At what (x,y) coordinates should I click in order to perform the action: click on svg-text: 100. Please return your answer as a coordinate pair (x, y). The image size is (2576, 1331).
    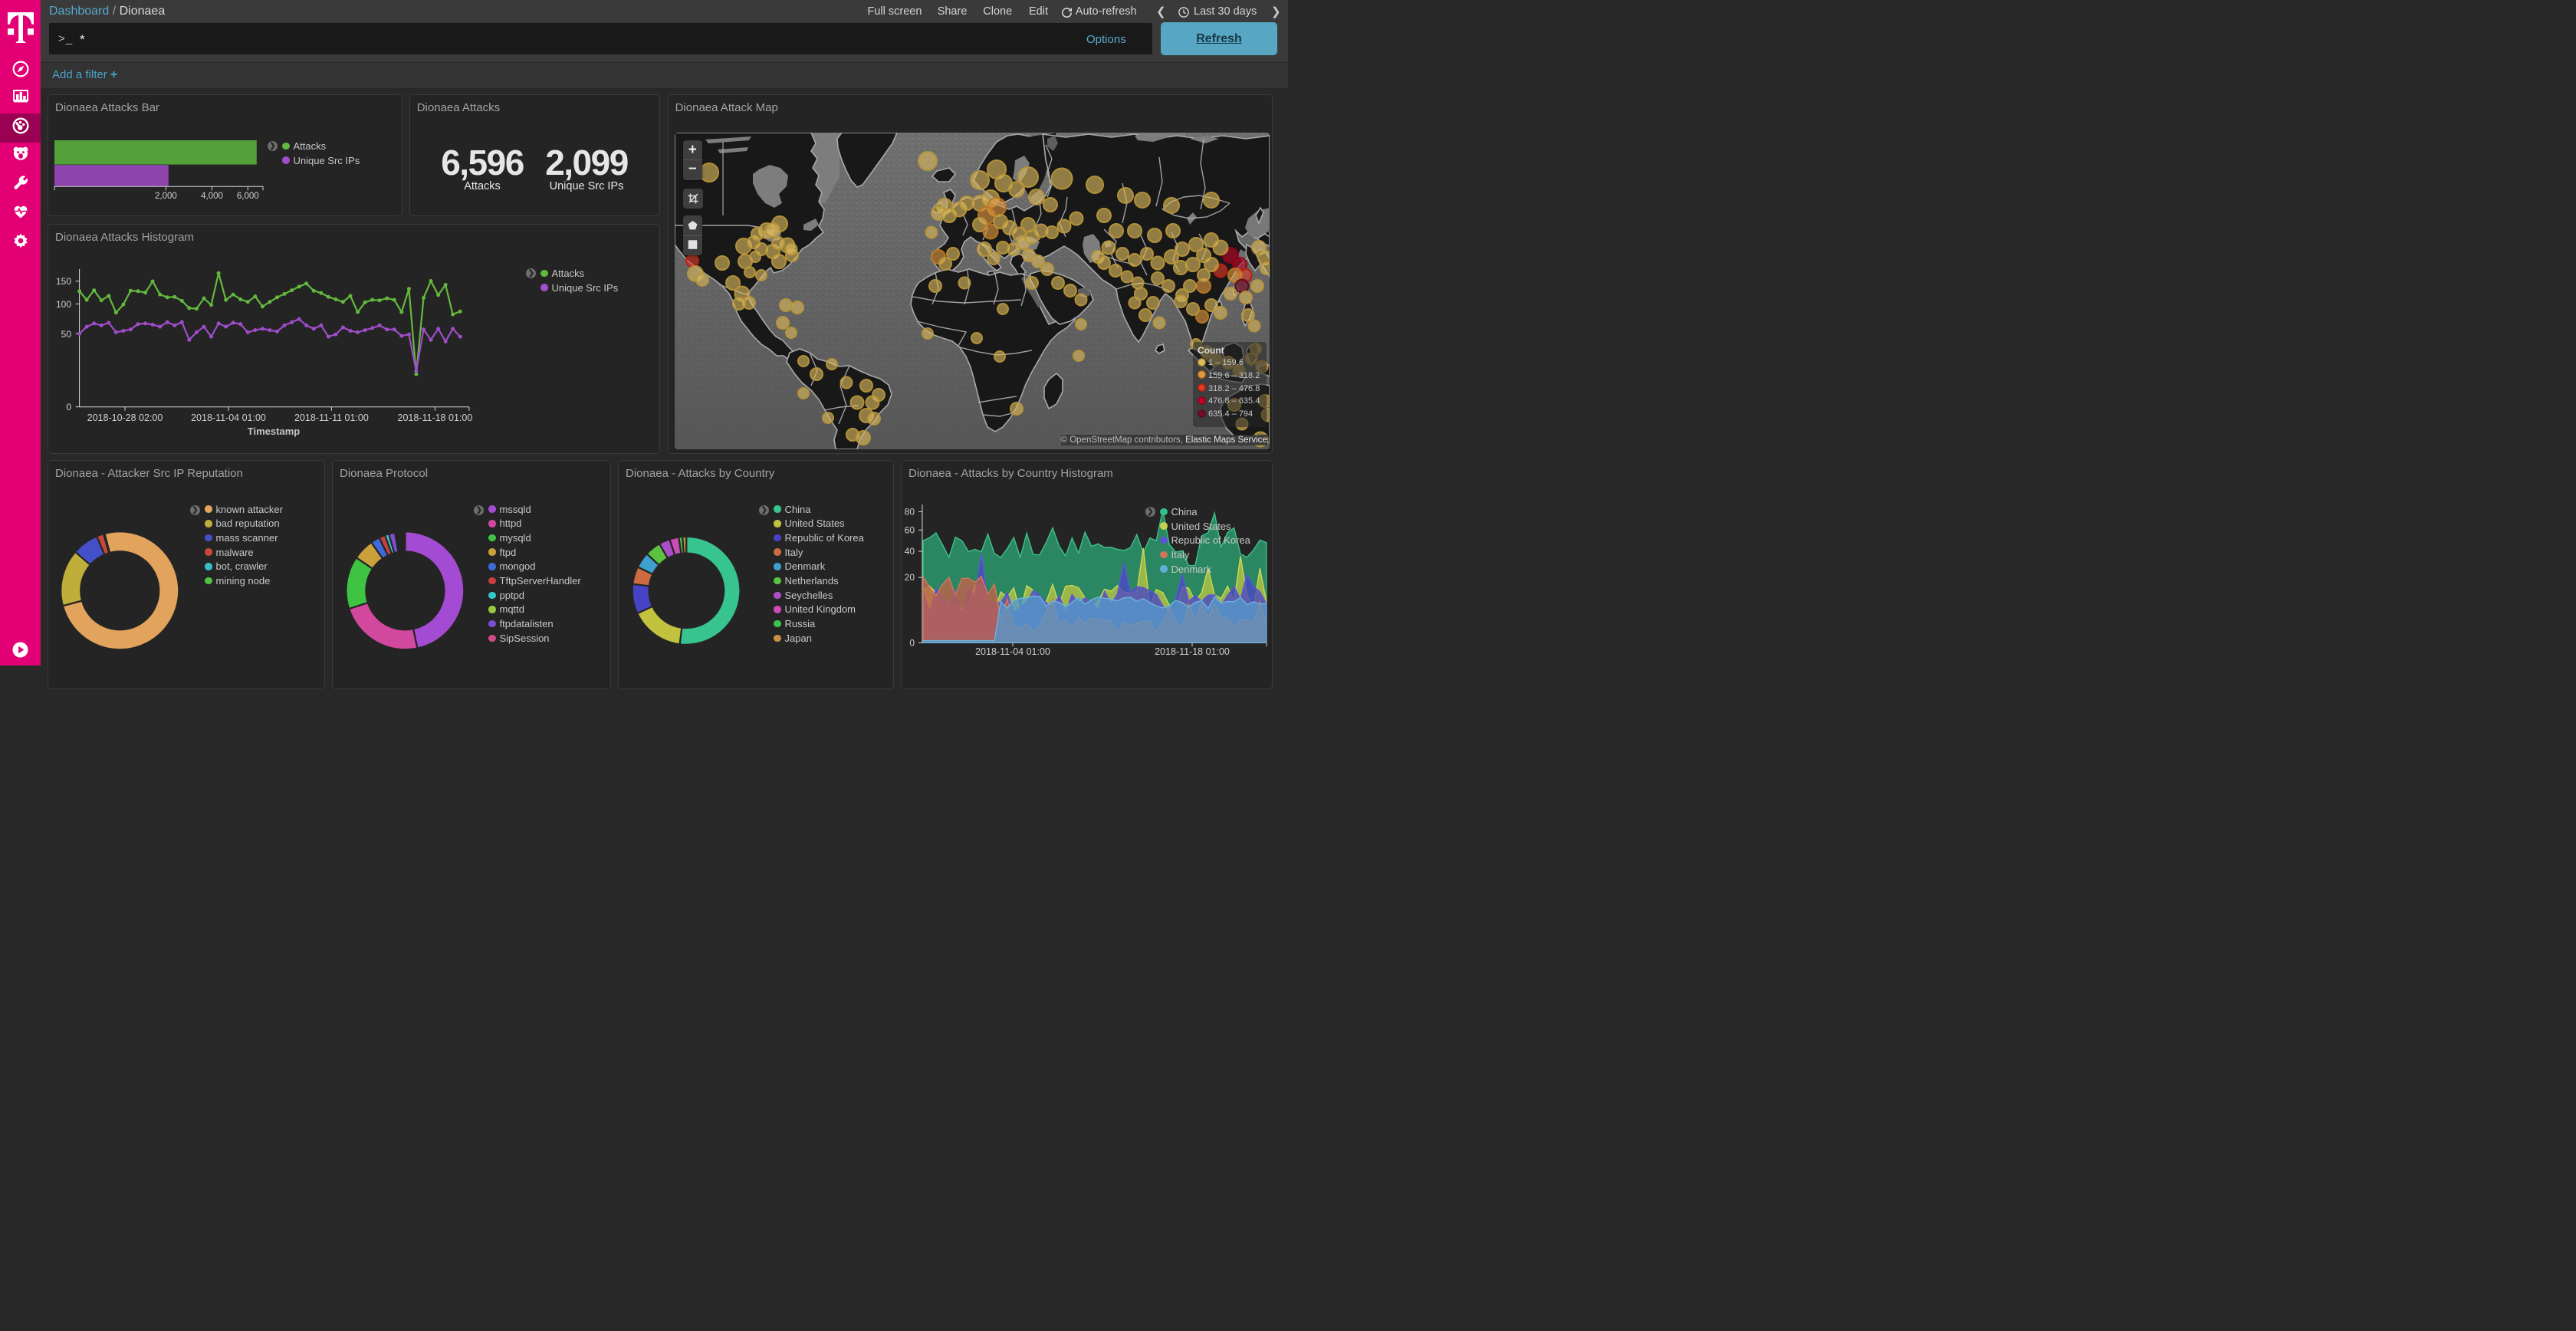
    Looking at the image, I should click on (63, 304).